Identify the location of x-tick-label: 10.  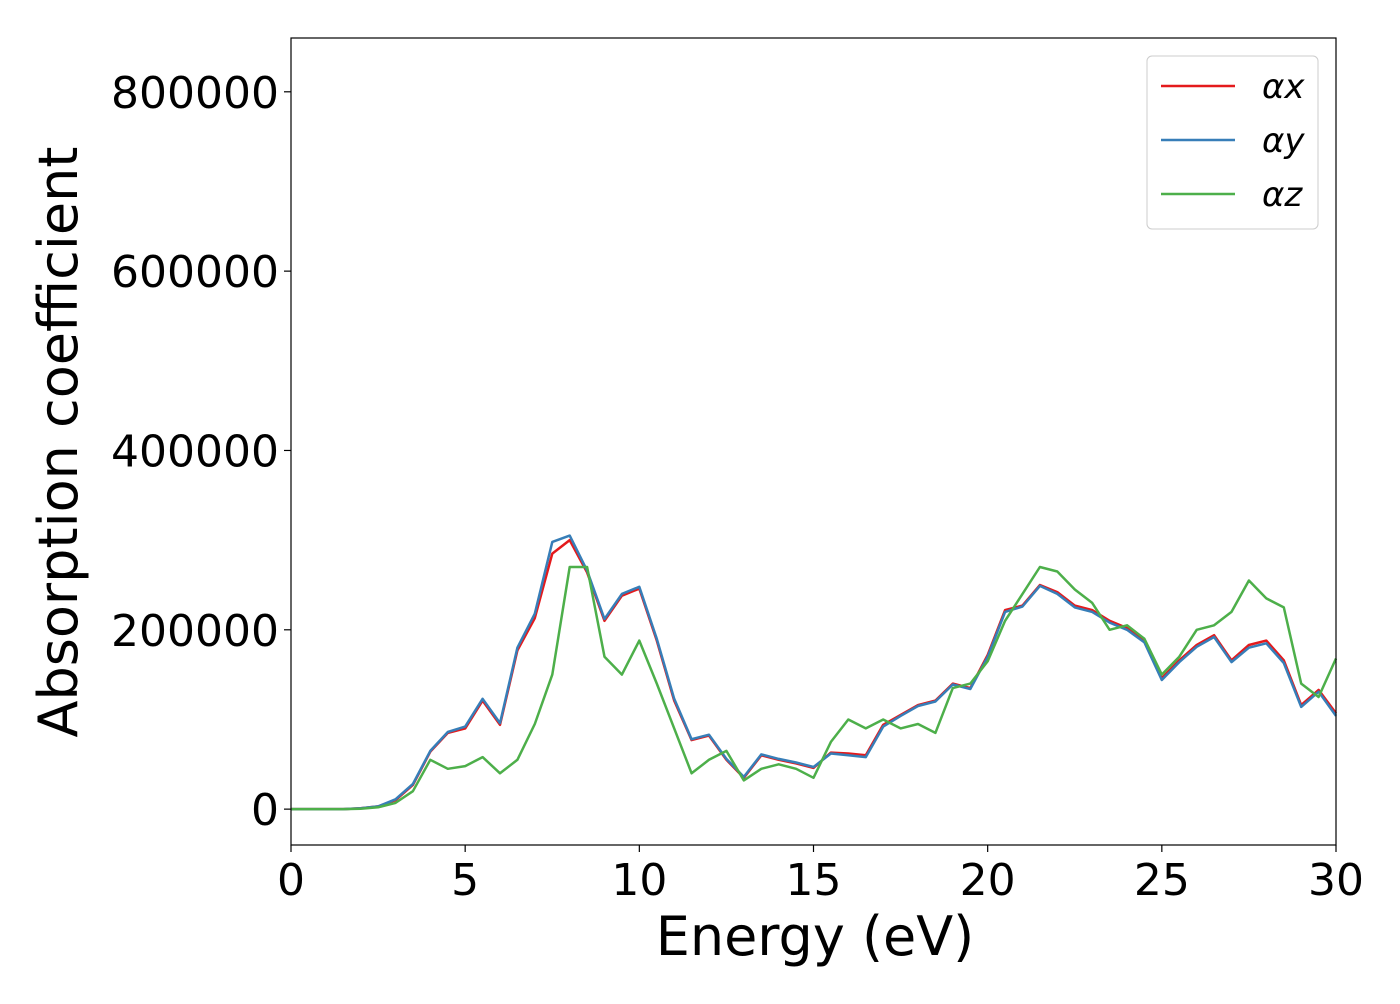
(639, 880).